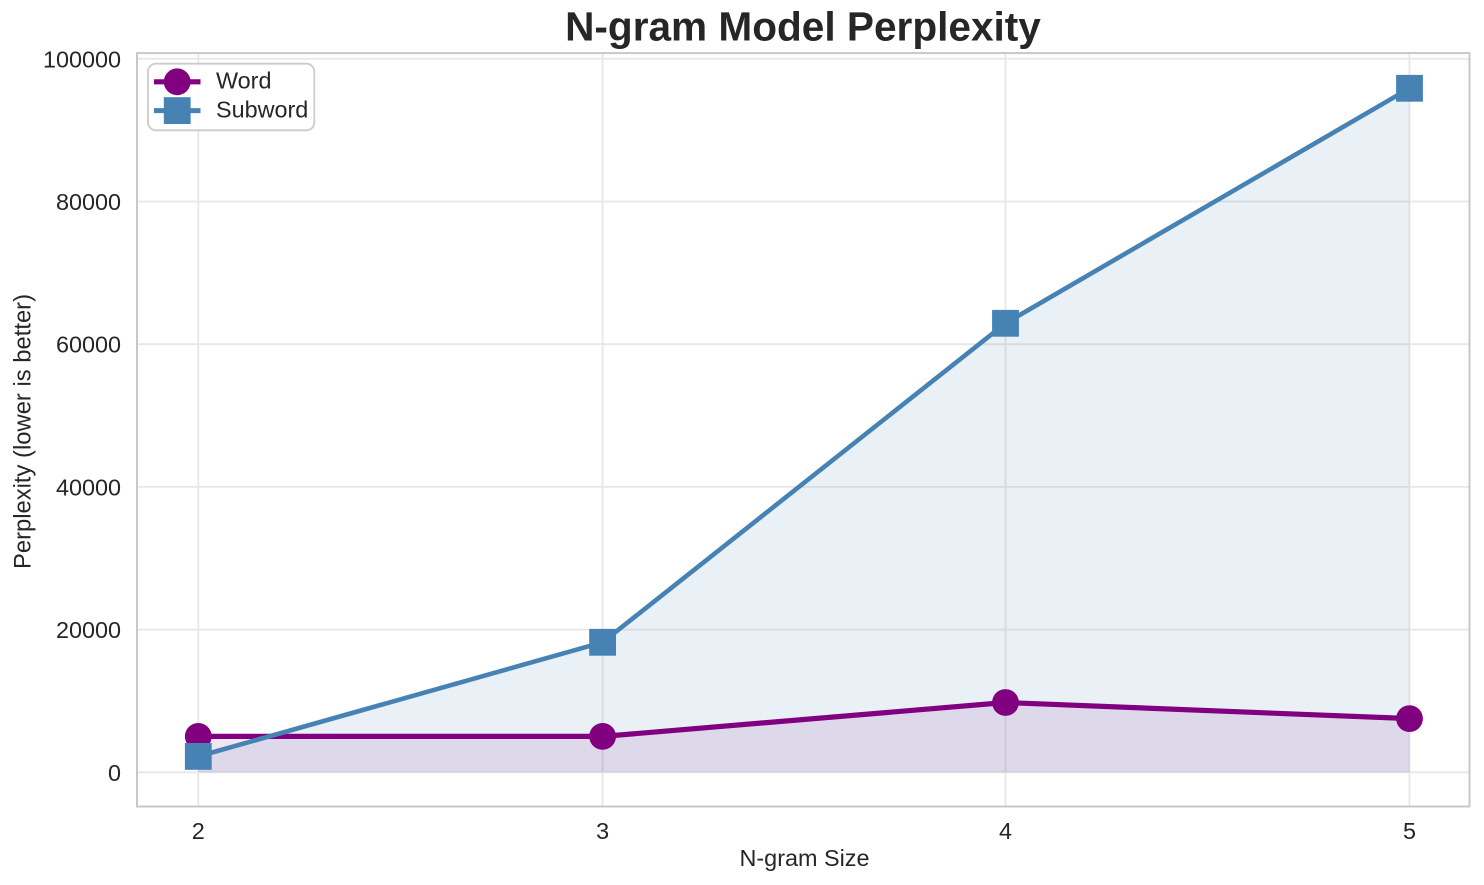 This screenshot has height=885, width=1484. What do you see at coordinates (602, 831) in the screenshot?
I see `svg-text: 3` at bounding box center [602, 831].